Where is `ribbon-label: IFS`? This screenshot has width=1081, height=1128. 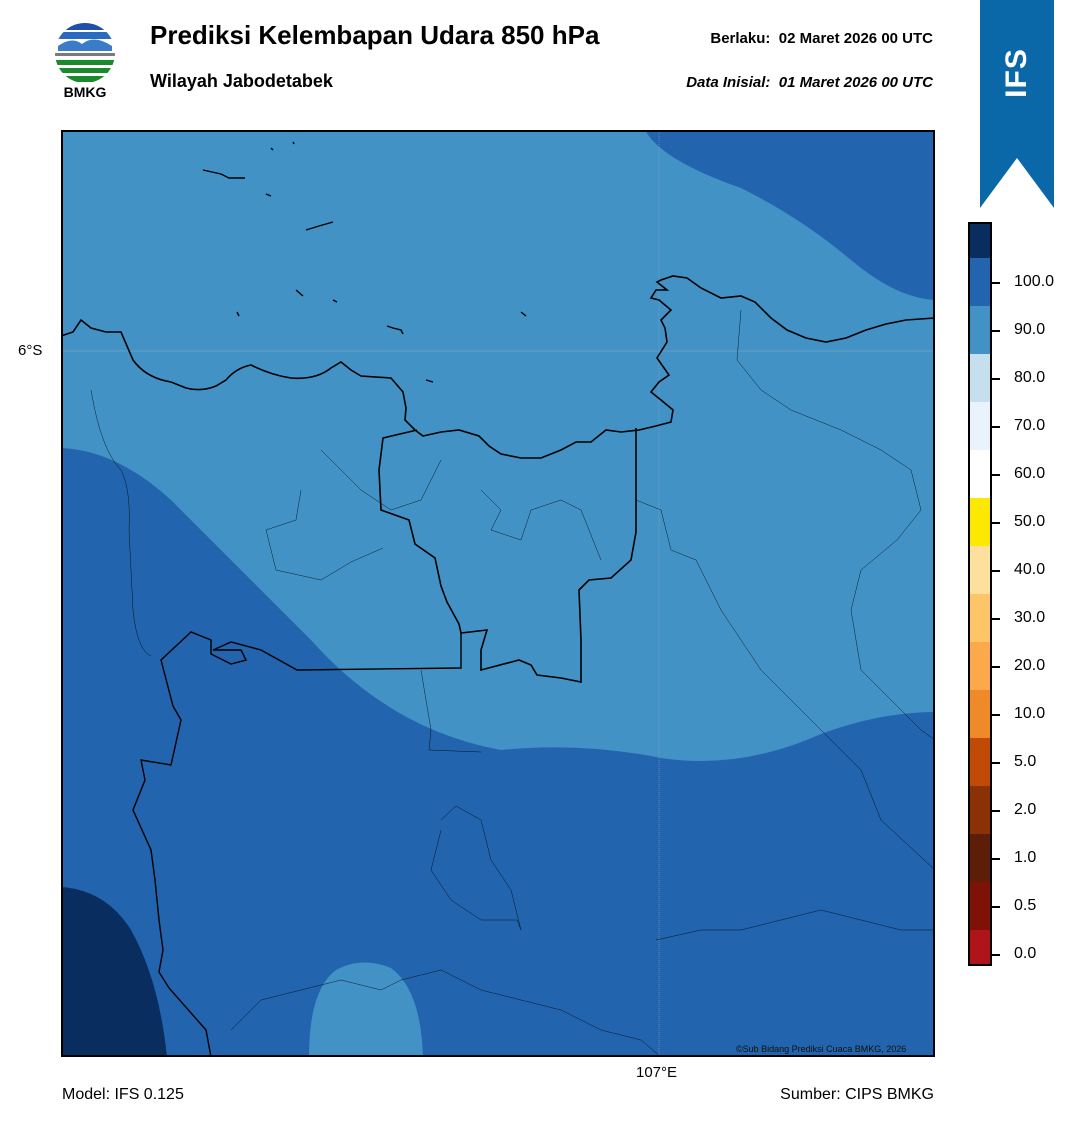 ribbon-label: IFS is located at coordinates (1017, 73).